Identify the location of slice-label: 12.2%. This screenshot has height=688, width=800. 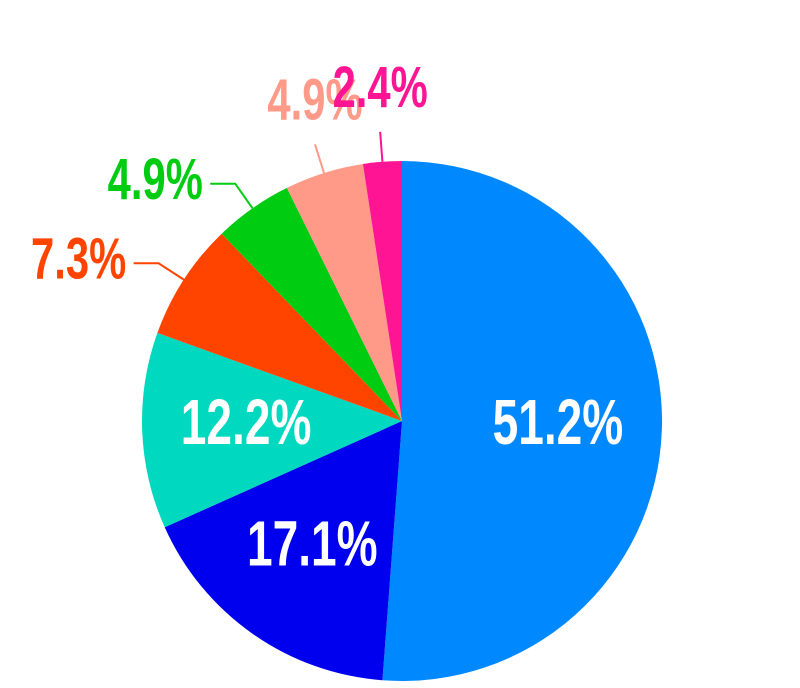
(246, 421).